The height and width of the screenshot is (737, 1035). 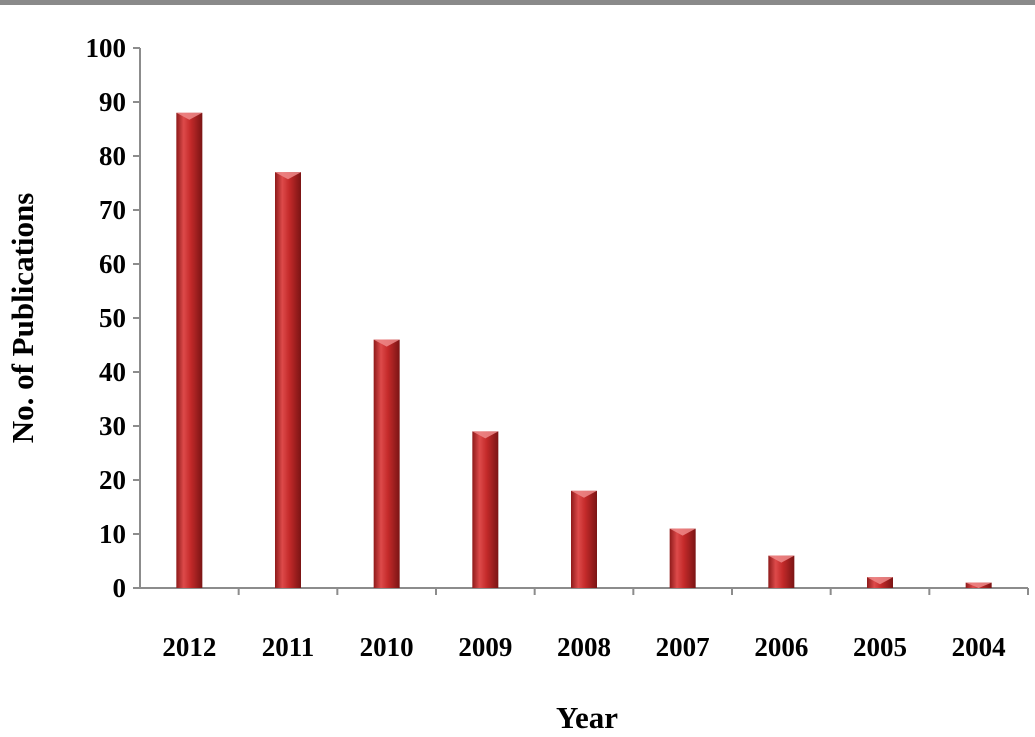 I want to click on x-axis-ticks: 2012 2011 2010 2009 2008 2007 2006 2005 2004, so click(x=595, y=625).